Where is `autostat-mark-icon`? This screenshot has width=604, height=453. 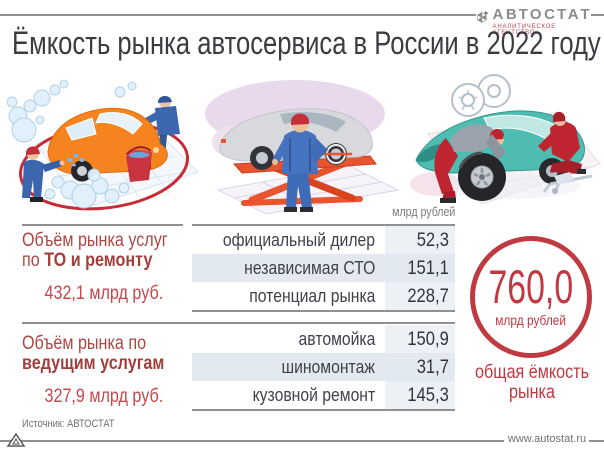
autostat-mark-icon is located at coordinates (16, 439).